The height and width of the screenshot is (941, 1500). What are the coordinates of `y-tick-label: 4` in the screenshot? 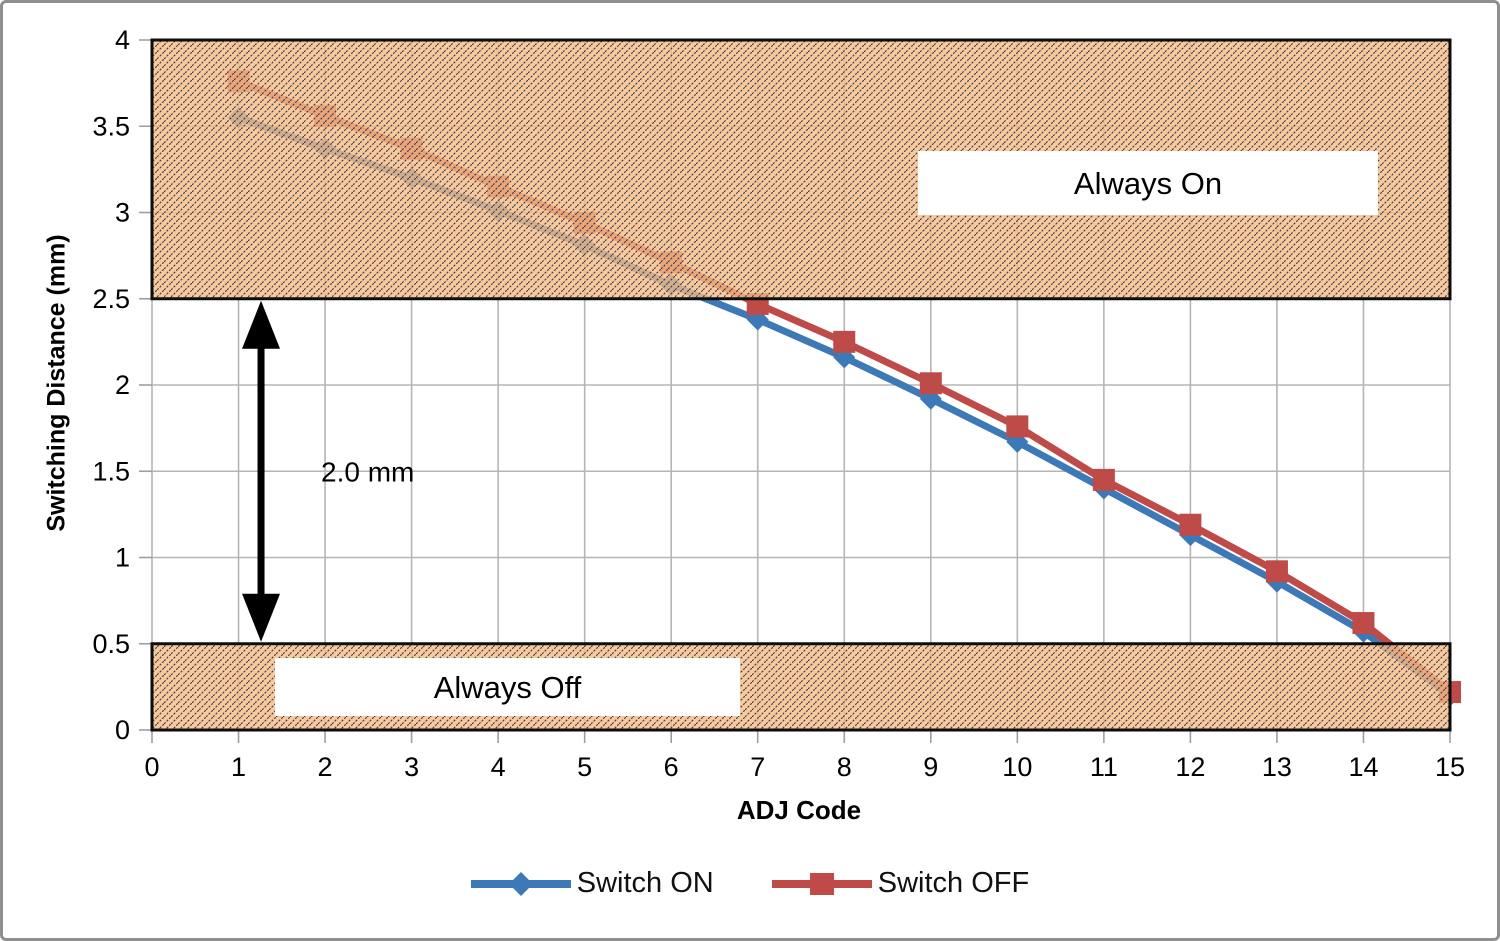 It's located at (122, 40).